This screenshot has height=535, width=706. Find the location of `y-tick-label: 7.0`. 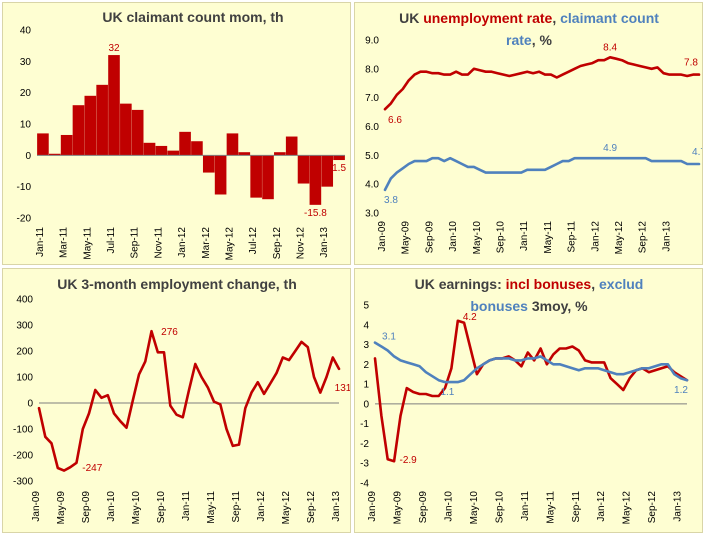

y-tick-label: 7.0 is located at coordinates (372, 98).